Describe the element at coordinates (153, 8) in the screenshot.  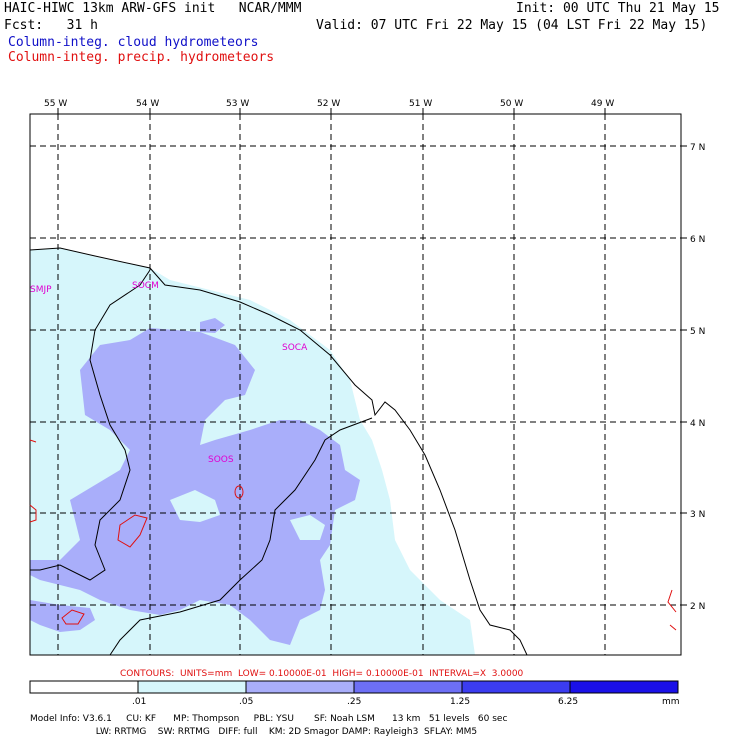
I see `title-line-1: HAIC-HIWC 13km ARW-GFS init NCAR/MMM` at that location.